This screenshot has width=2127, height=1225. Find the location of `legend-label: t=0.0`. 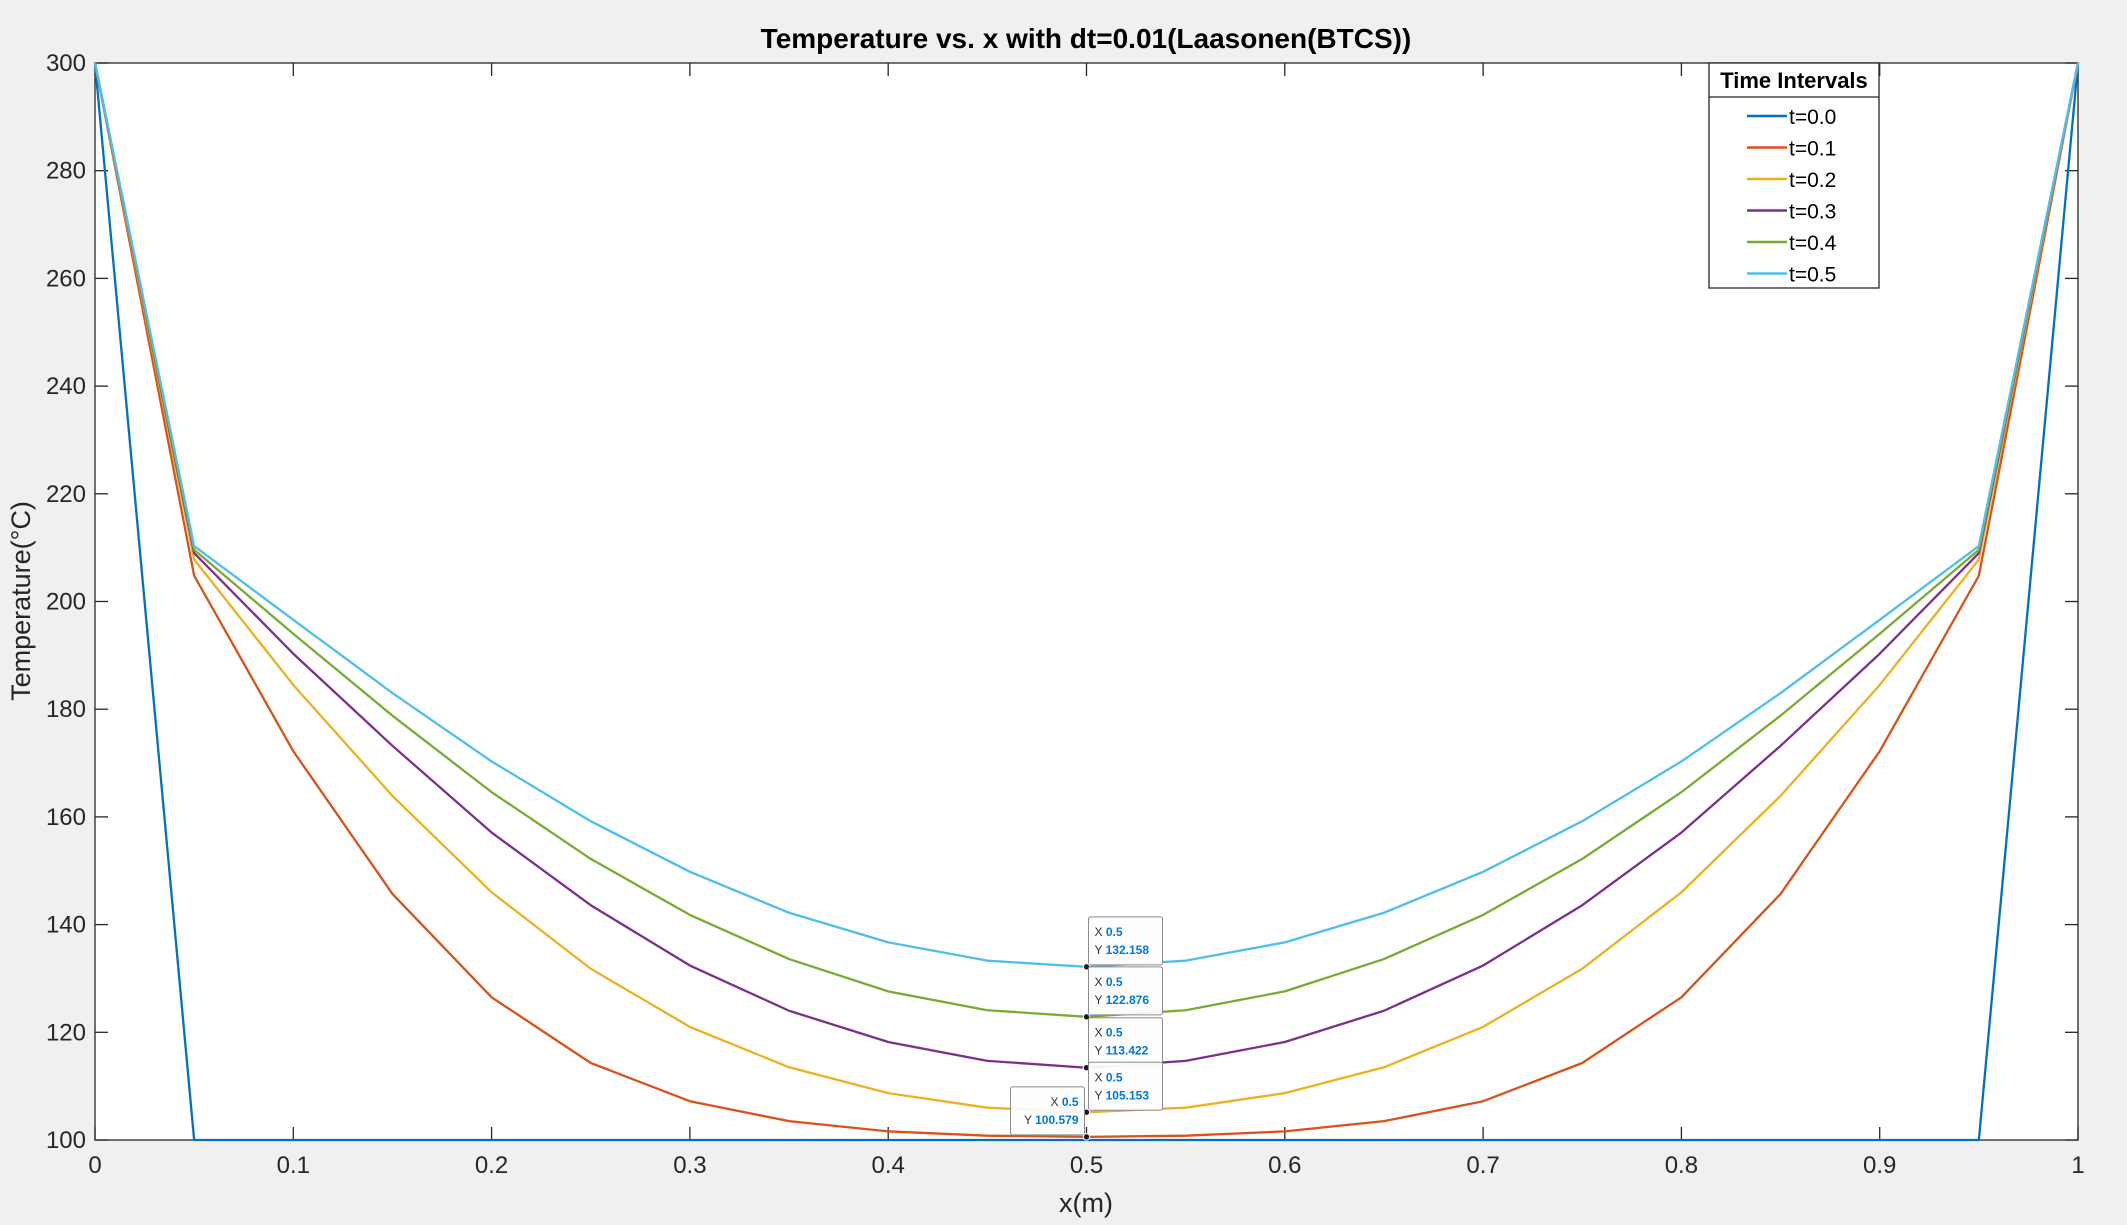

legend-label: t=0.0 is located at coordinates (1812, 117).